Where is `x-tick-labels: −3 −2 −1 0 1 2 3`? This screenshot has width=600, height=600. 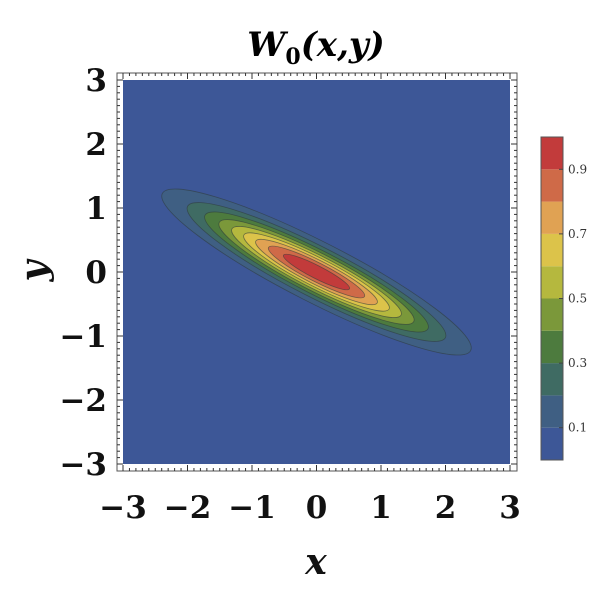
x-tick-labels: −3 −2 −1 0 1 2 3 is located at coordinates (310, 508).